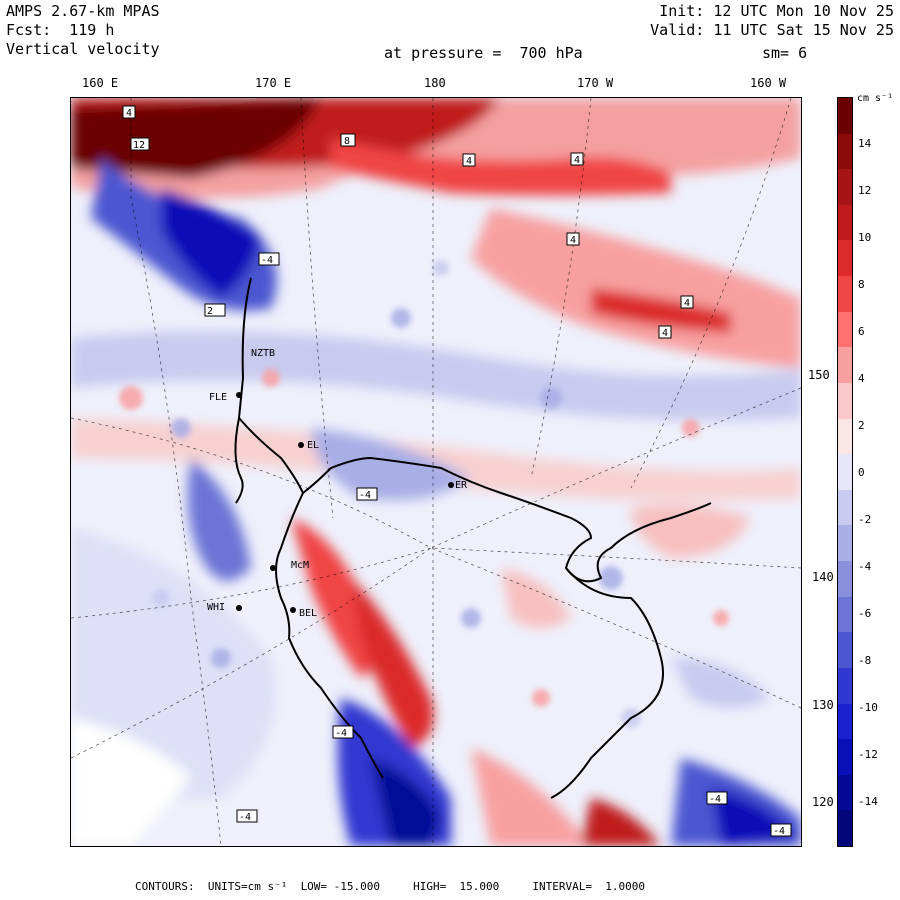  What do you see at coordinates (865, 566) in the screenshot?
I see `colorbar-tick-label: -4` at bounding box center [865, 566].